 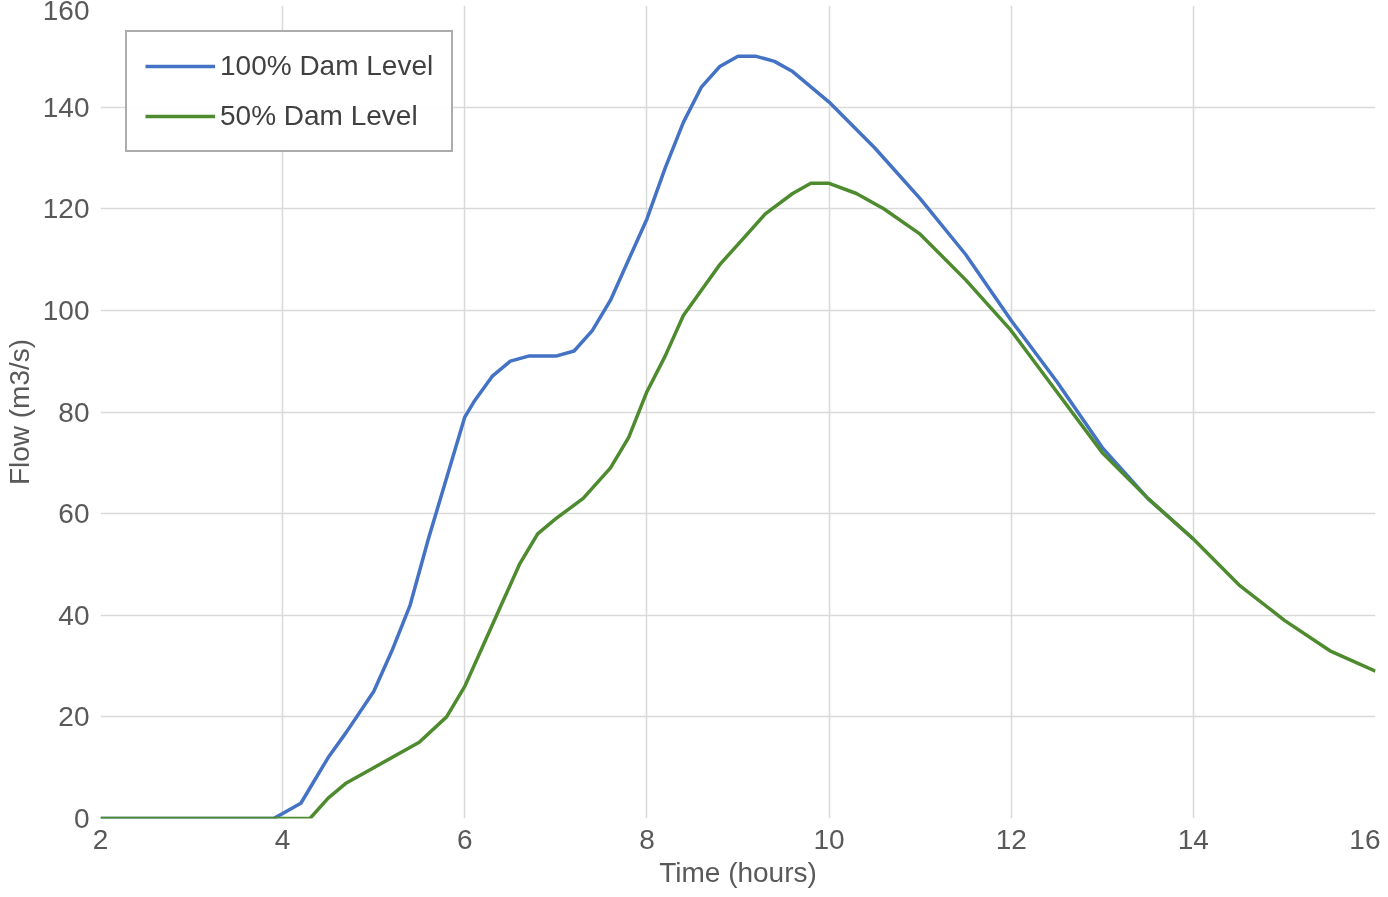 What do you see at coordinates (327, 66) in the screenshot?
I see `legend-label: 100% Dam Level` at bounding box center [327, 66].